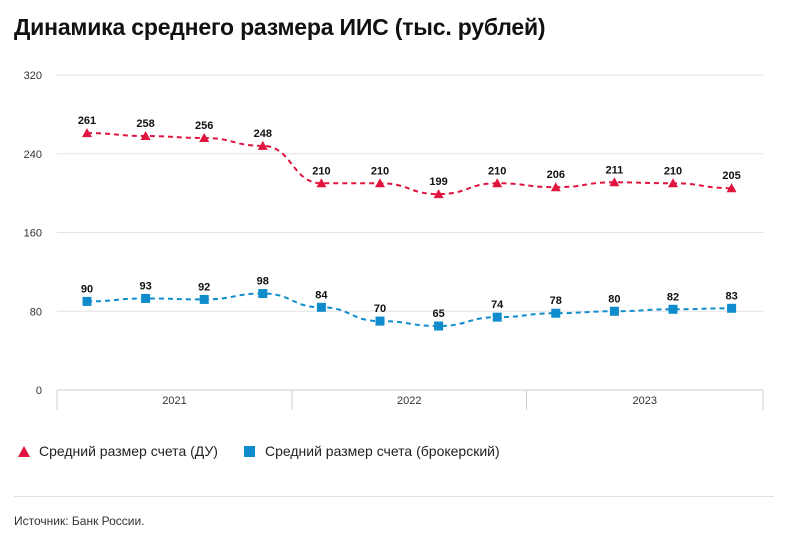  Describe the element at coordinates (87, 121) in the screenshot. I see `data-label: 261` at that location.